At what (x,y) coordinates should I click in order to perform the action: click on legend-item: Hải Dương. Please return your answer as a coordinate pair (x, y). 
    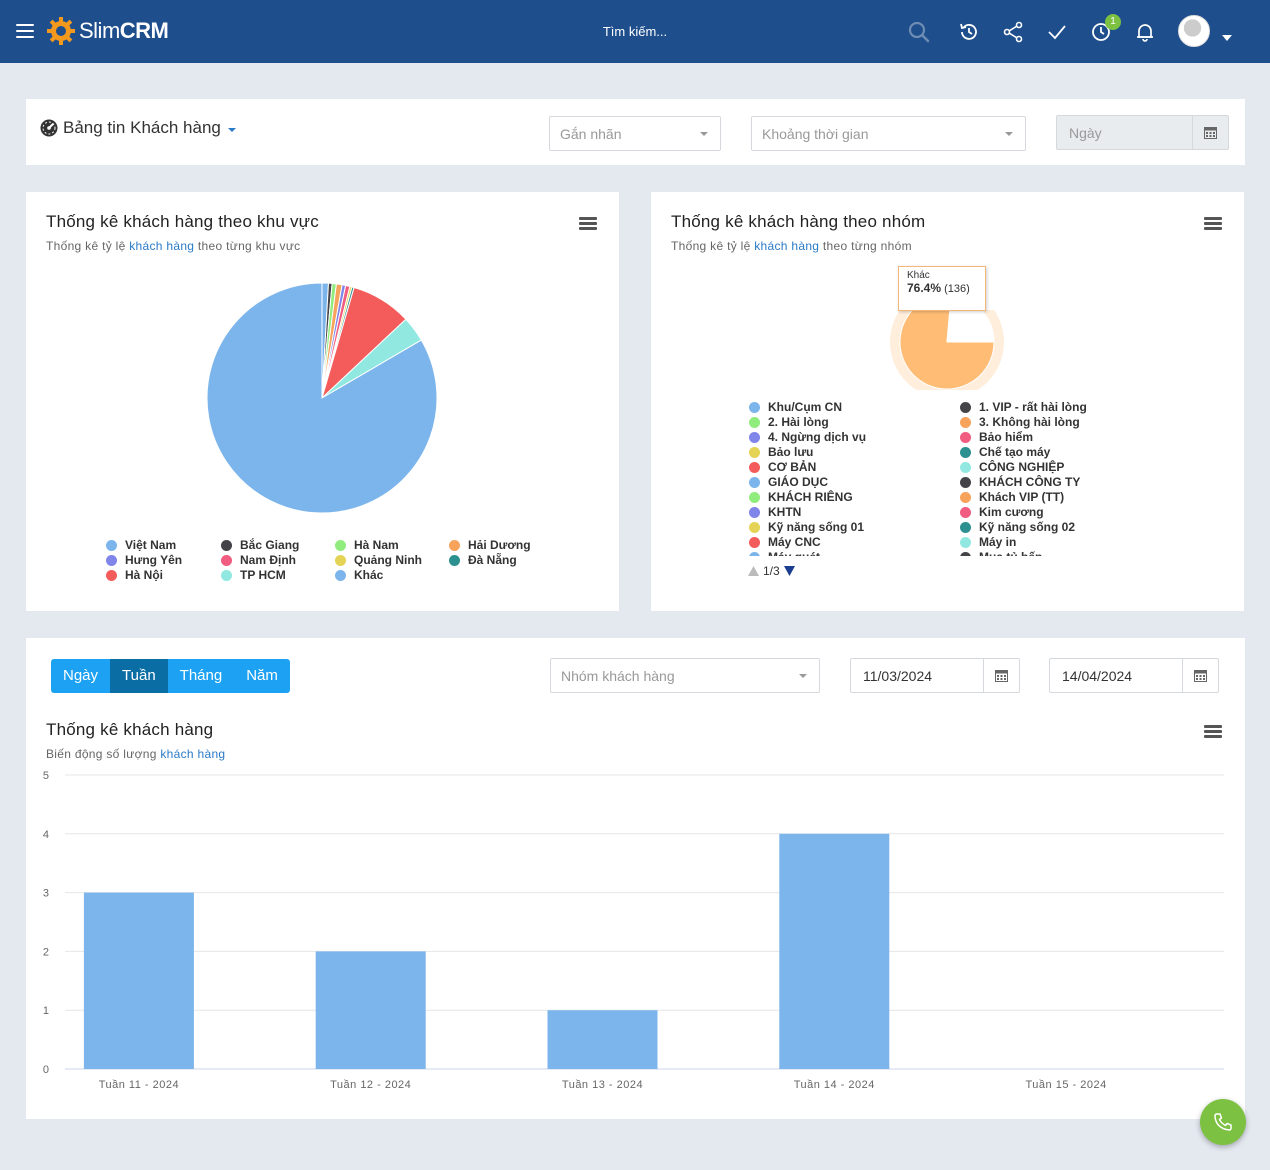
    Looking at the image, I should click on (490, 545).